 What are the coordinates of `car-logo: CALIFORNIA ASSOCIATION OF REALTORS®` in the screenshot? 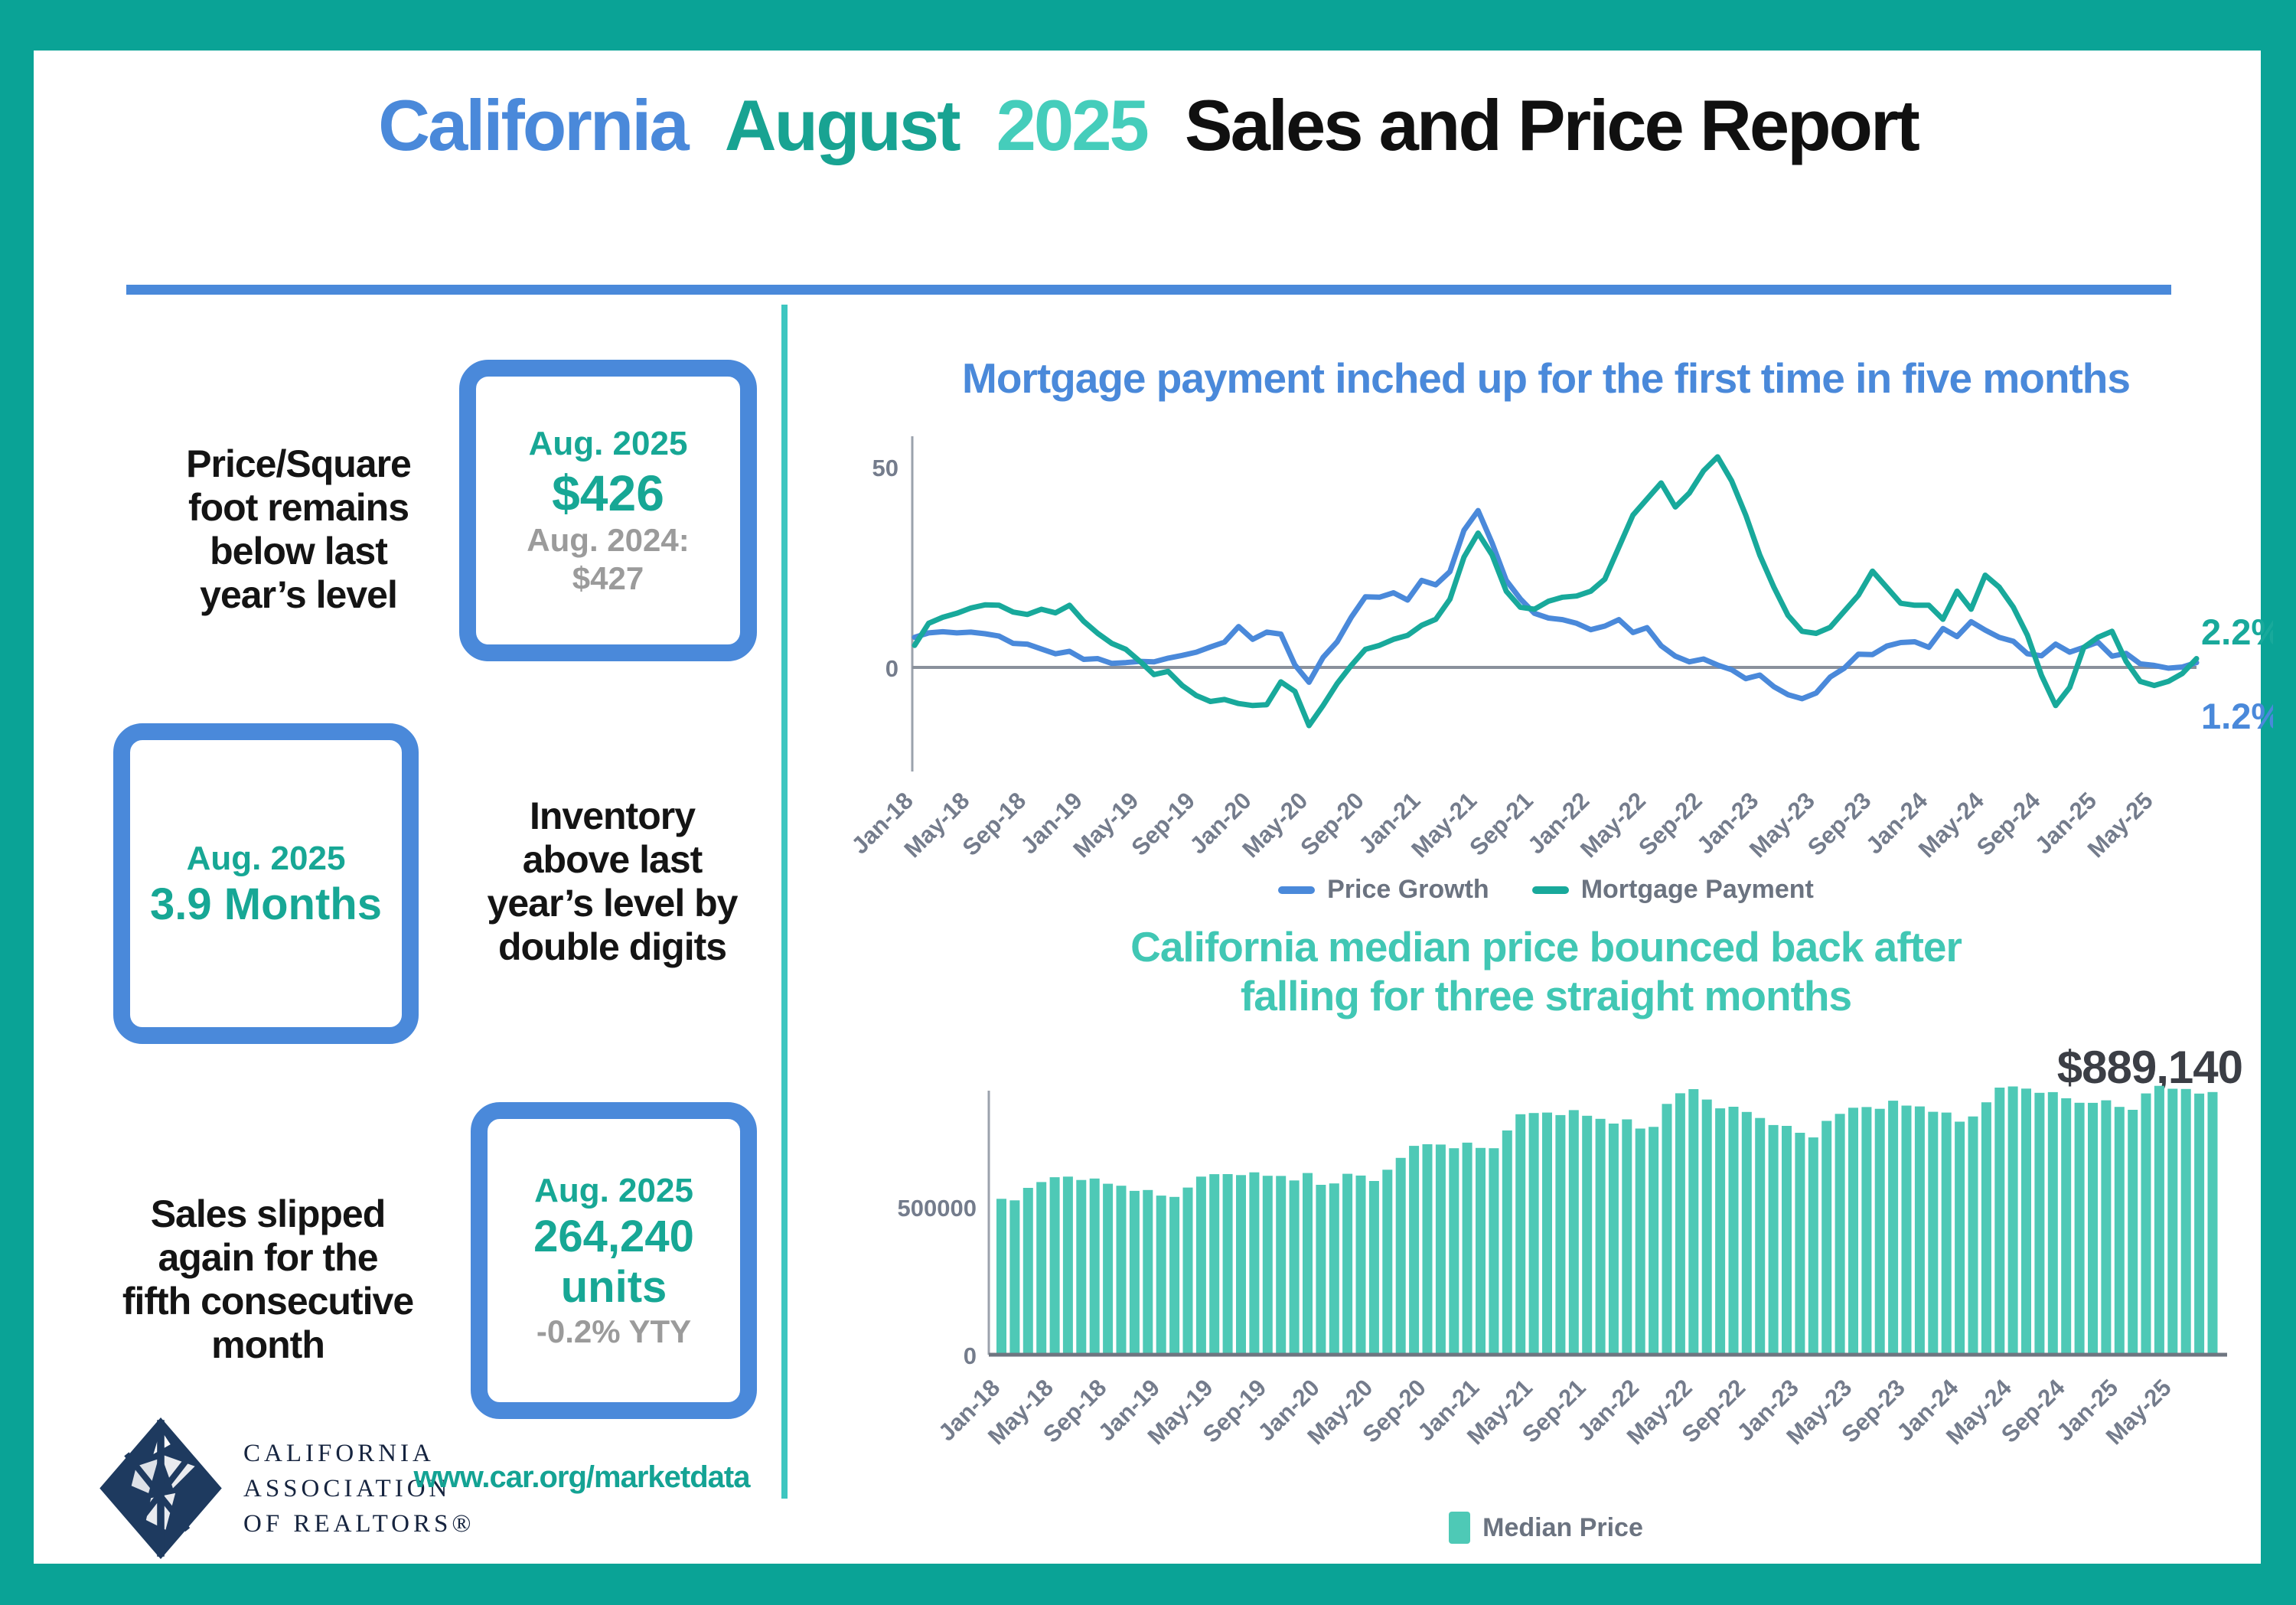 It's located at (287, 1488).